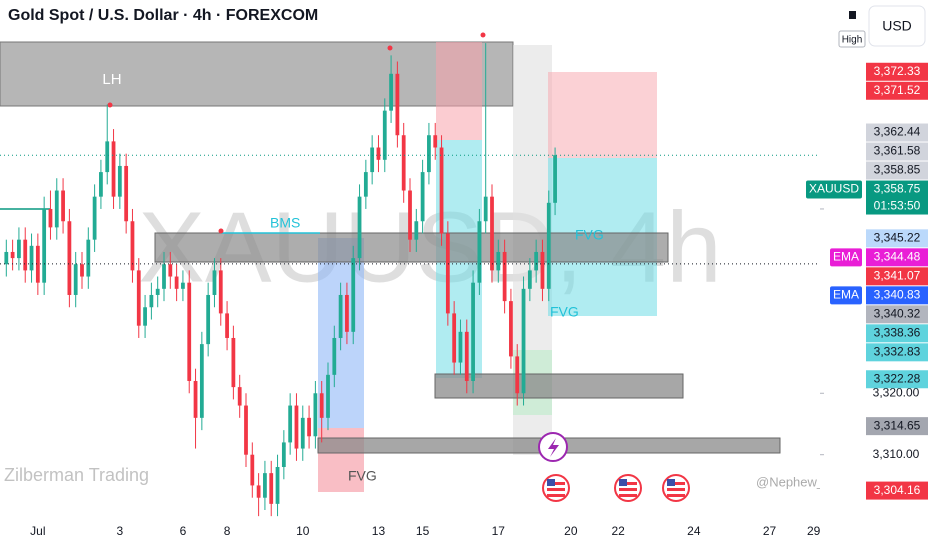 The height and width of the screenshot is (550, 932). I want to click on x-tick-label: 6, so click(183, 531).